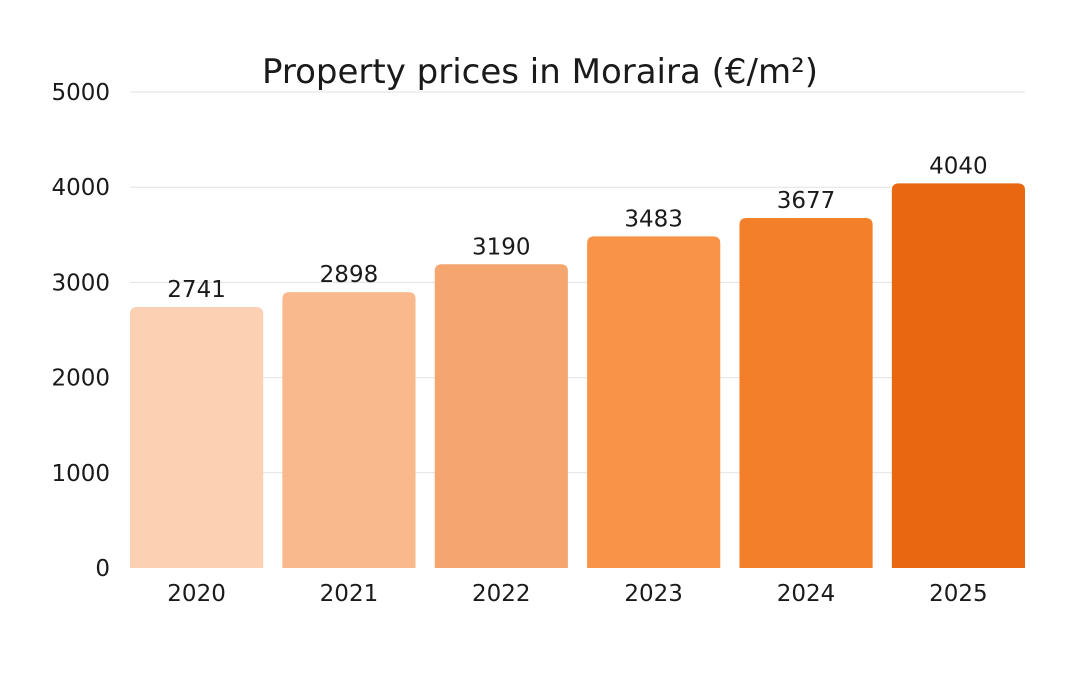 Image resolution: width=1080 pixels, height=679 pixels. Describe the element at coordinates (806, 393) in the screenshot. I see `bar-2024` at that location.